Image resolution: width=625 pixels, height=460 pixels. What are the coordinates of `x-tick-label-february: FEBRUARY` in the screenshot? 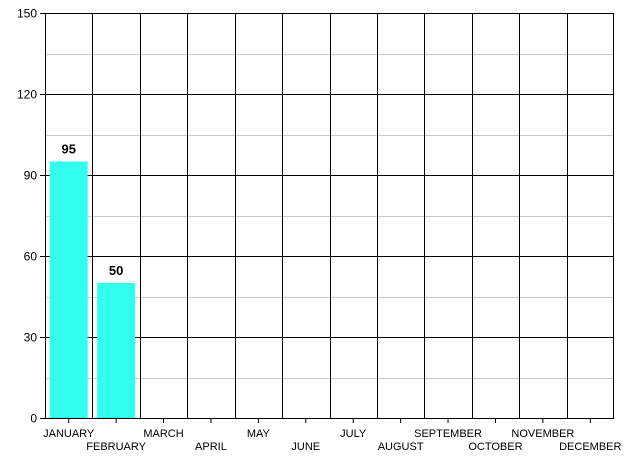 It's located at (116, 447).